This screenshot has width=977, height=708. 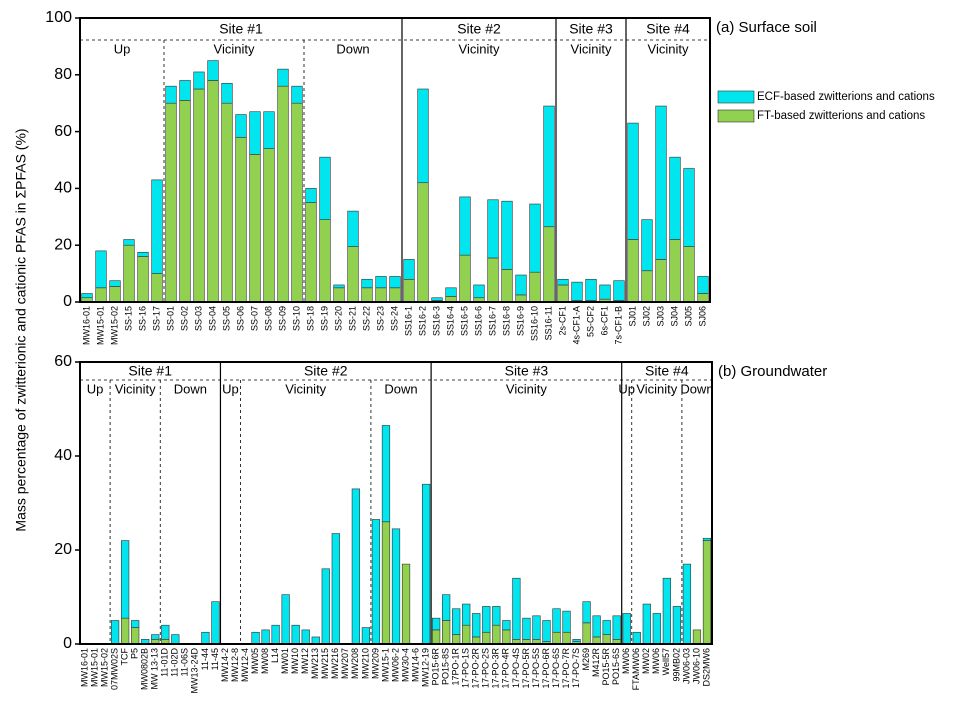 I want to click on x-tick-label: PO15-5R, so click(x=606, y=667).